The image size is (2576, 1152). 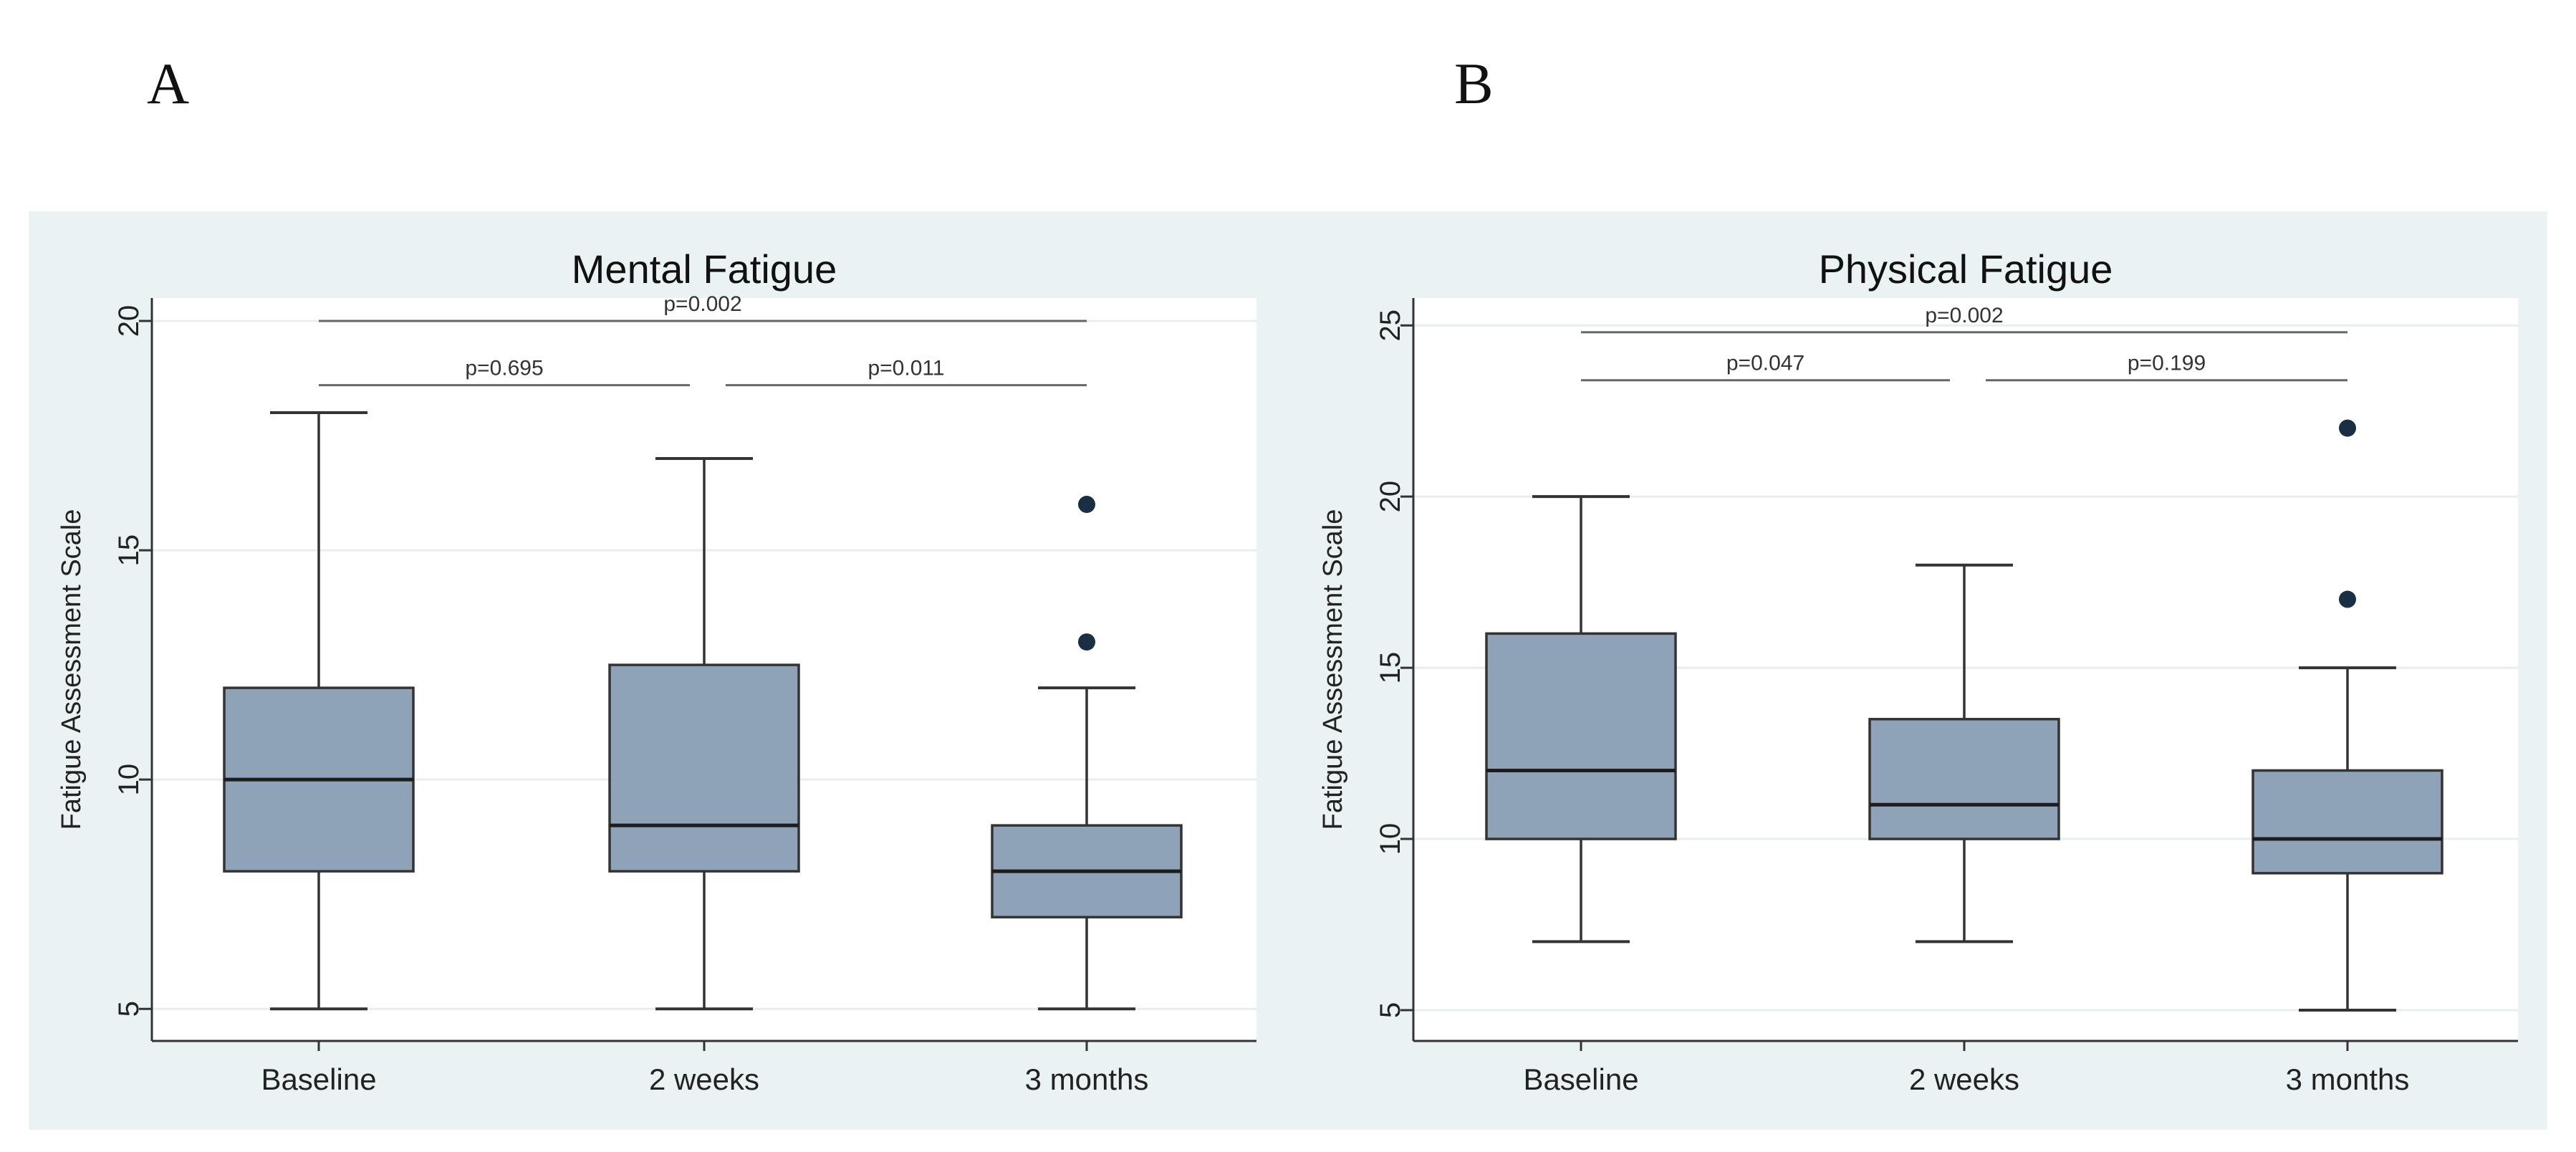 What do you see at coordinates (704, 269) in the screenshot?
I see `chart-title: Mental Fatigue` at bounding box center [704, 269].